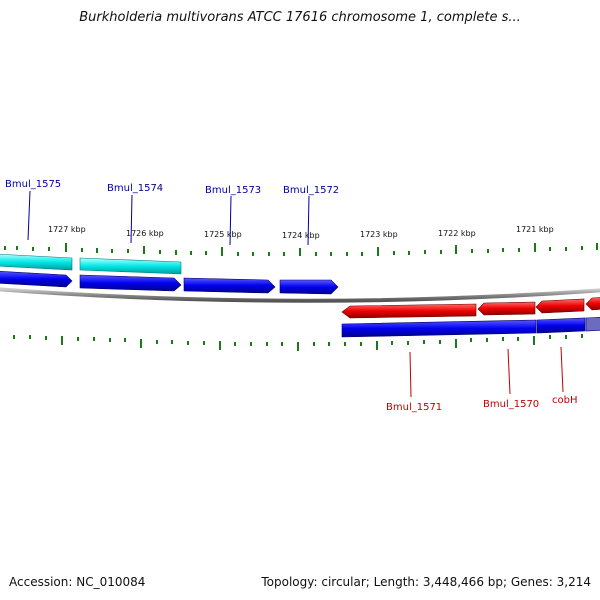 The width and height of the screenshot is (600, 600). I want to click on gene-label-bmul-1570: Bmul_1570, so click(511, 404).